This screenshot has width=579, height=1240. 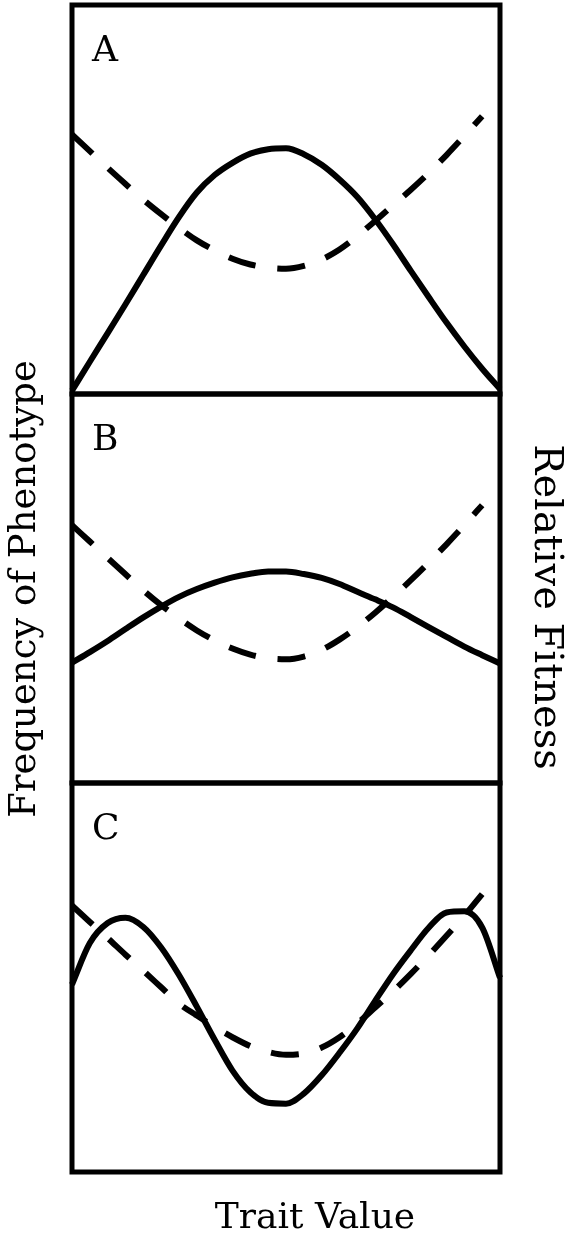 I want to click on text: A, so click(x=105, y=48).